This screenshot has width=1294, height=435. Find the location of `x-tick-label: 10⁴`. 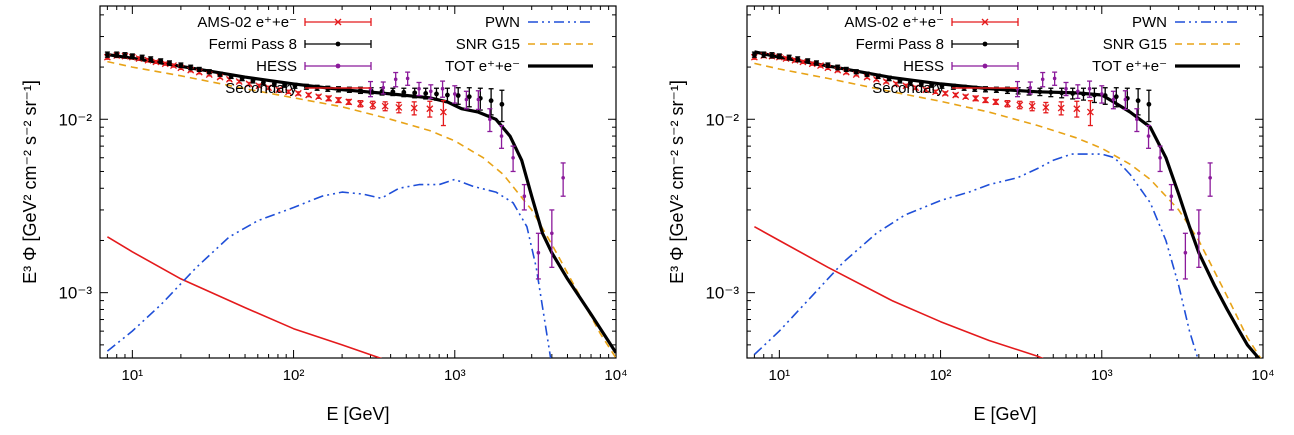

x-tick-label: 10⁴ is located at coordinates (615, 375).